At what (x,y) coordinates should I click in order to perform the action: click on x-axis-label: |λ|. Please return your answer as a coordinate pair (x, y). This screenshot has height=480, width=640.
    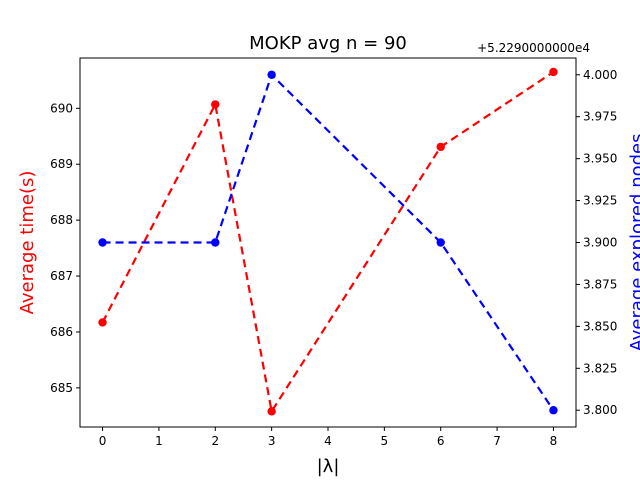
    Looking at the image, I should click on (328, 466).